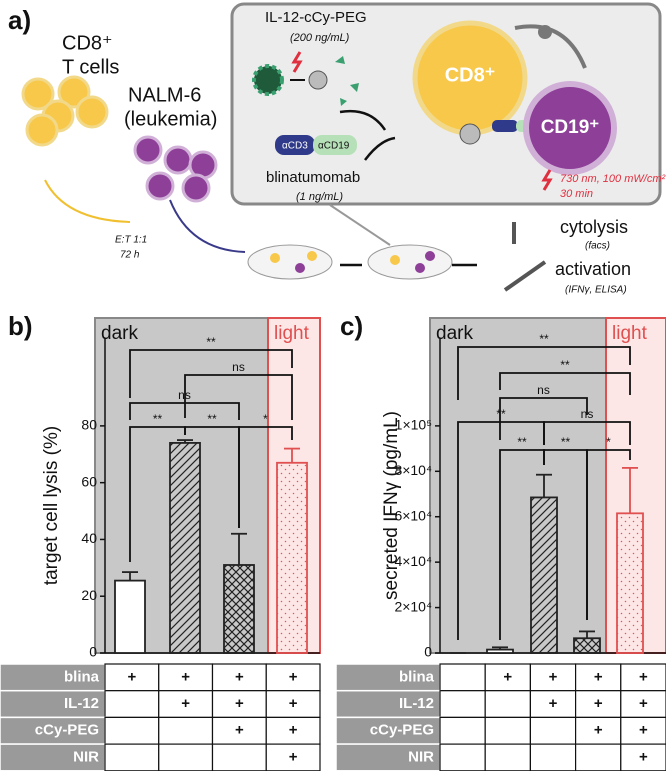  What do you see at coordinates (525, 276) in the screenshot?
I see `syringe-icon` at bounding box center [525, 276].